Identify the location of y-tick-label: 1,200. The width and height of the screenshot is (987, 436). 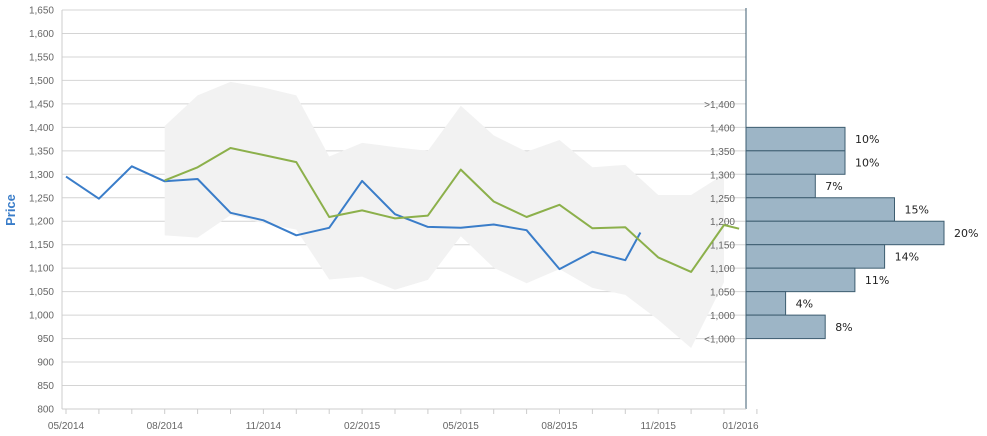
(41, 222).